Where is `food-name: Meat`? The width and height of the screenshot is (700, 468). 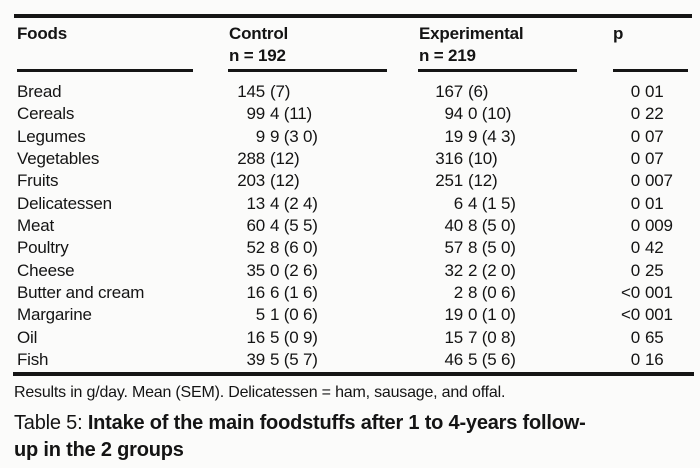
food-name: Meat is located at coordinates (35, 226).